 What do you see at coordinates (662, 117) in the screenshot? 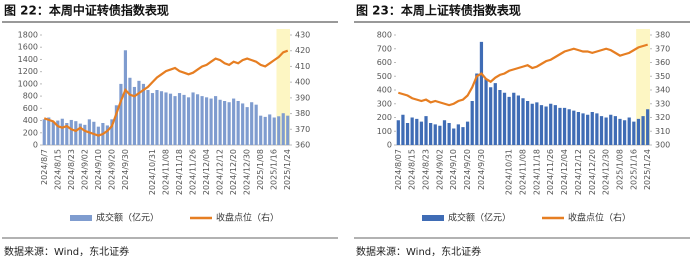
I see `y2-tick-label: 320` at bounding box center [662, 117].